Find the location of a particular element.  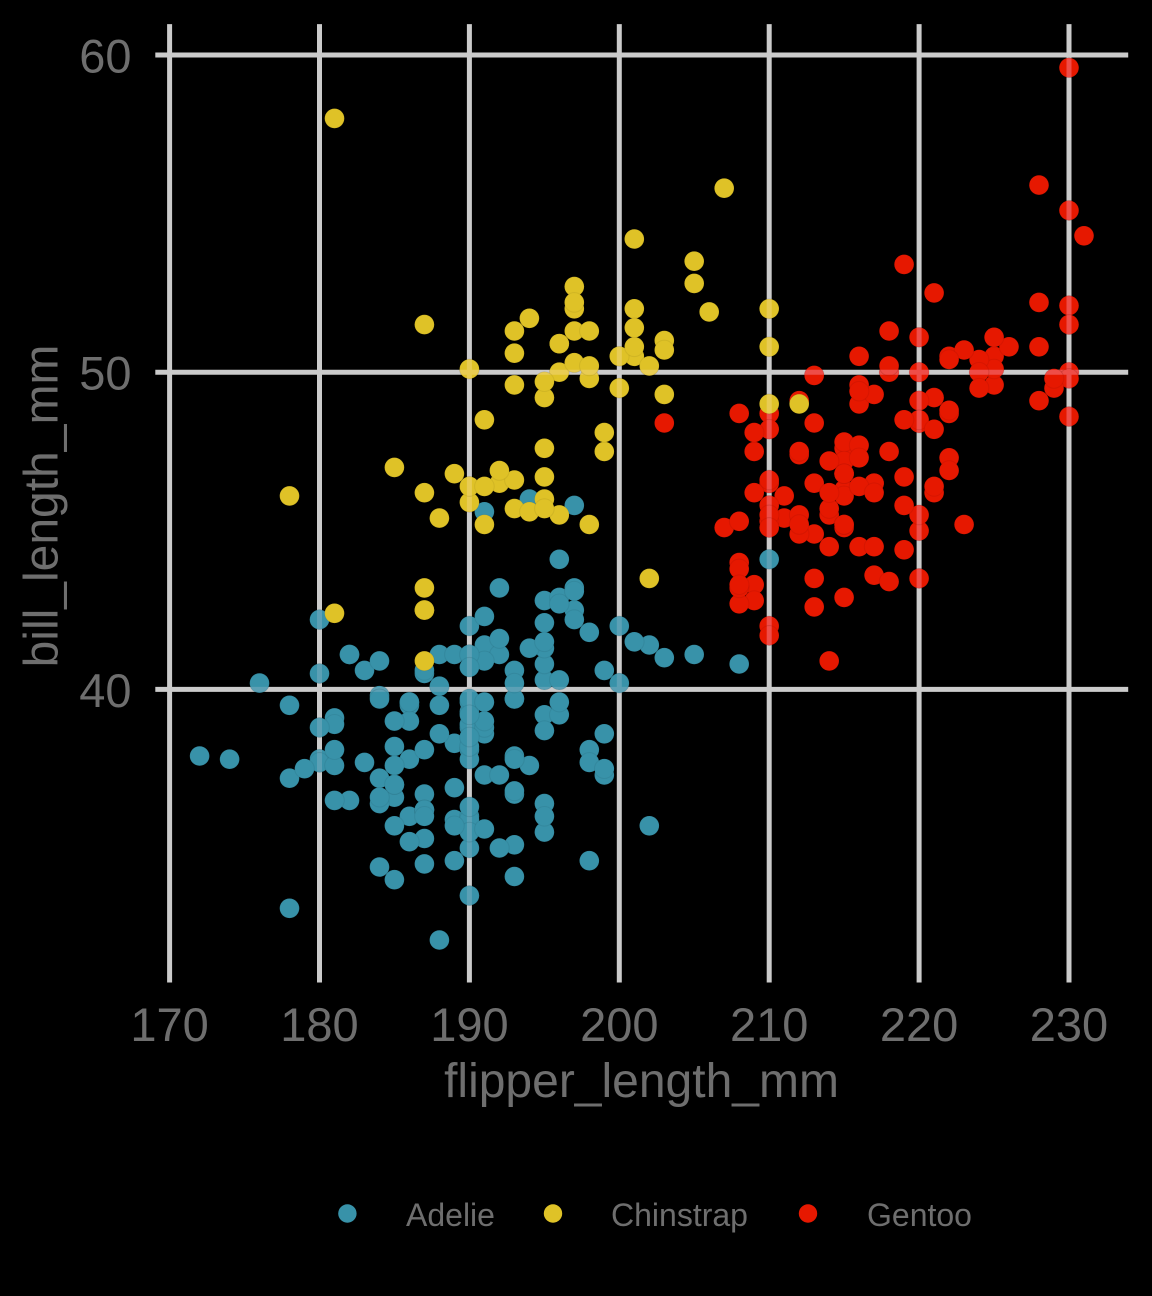

svg-text: Adelie is located at coordinates (450, 1215).